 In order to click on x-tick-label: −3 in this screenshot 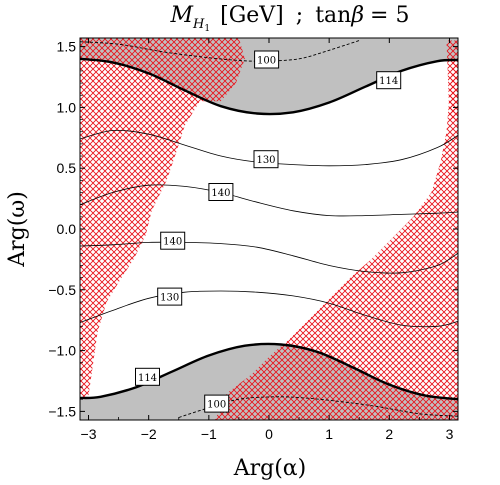, I will do `click(89, 434)`.